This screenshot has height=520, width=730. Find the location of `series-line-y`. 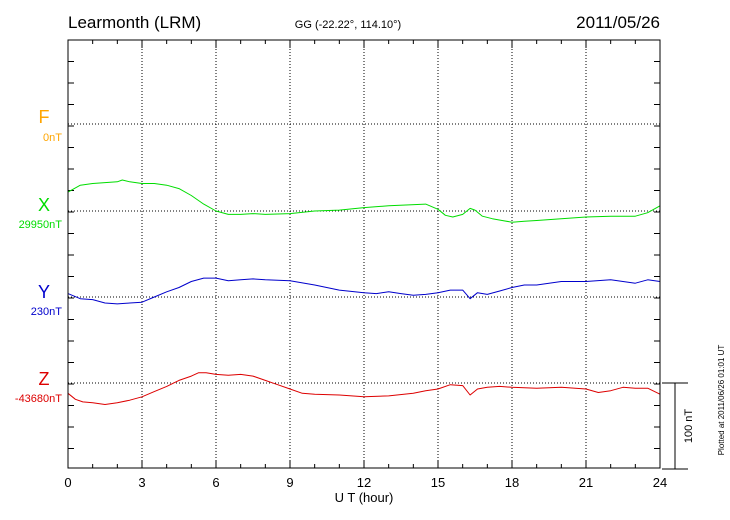

series-line-y is located at coordinates (364, 291).